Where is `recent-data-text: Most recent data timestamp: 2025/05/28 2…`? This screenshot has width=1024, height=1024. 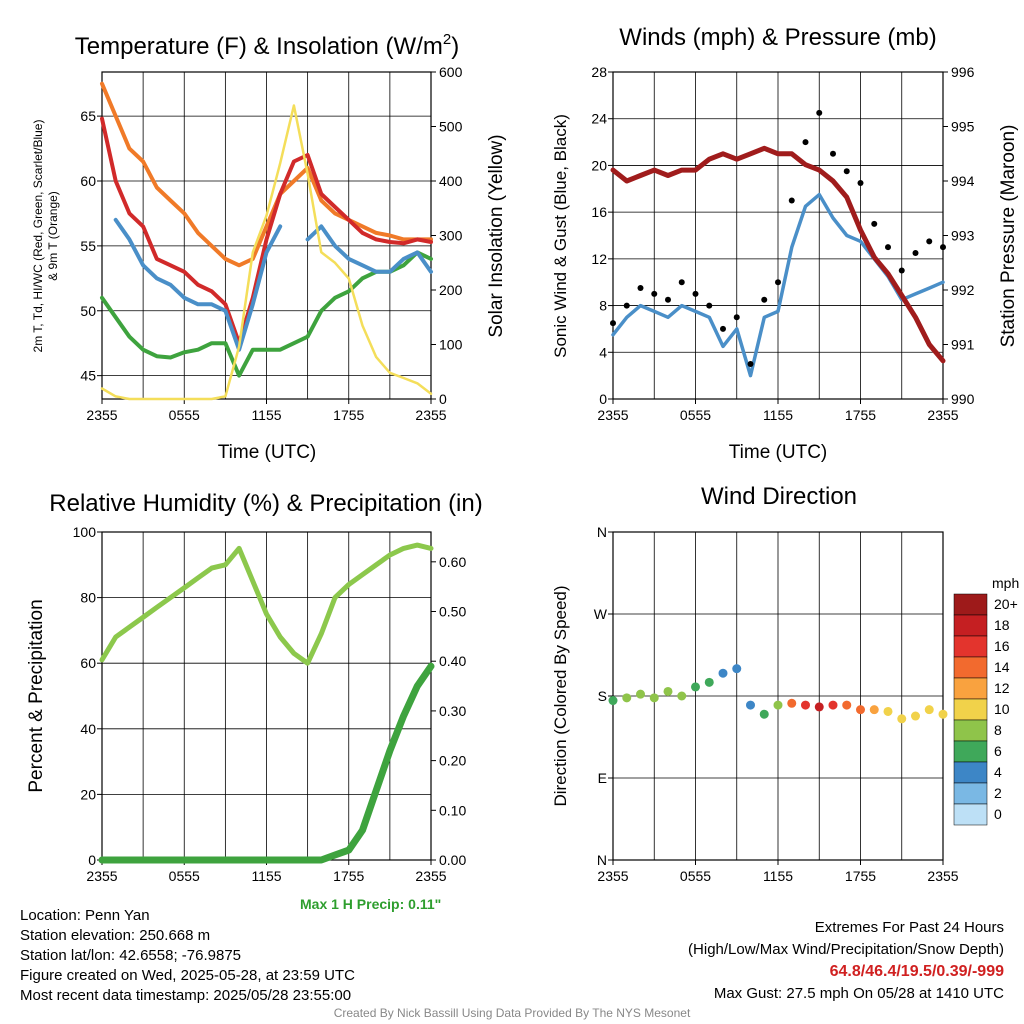 recent-data-text: Most recent data timestamp: 2025/05/28 2… is located at coordinates (186, 995).